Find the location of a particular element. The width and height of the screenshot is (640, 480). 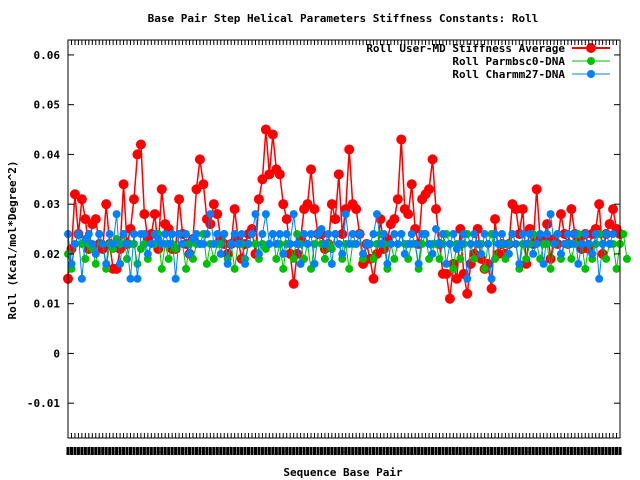

legend-label: Roll Parmbsc0-DNA is located at coordinates (508, 61).